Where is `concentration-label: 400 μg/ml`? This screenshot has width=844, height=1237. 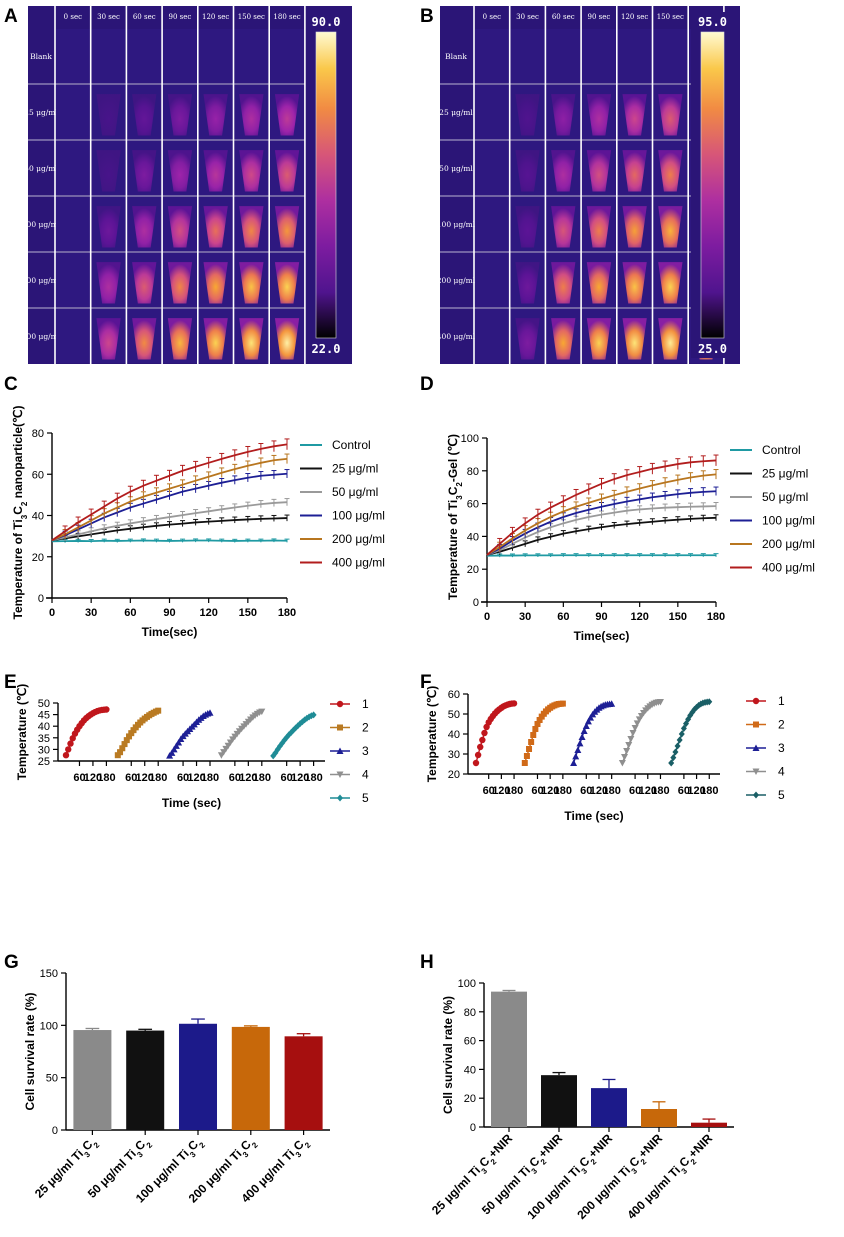 concentration-label: 400 μg/ml is located at coordinates (41, 336).